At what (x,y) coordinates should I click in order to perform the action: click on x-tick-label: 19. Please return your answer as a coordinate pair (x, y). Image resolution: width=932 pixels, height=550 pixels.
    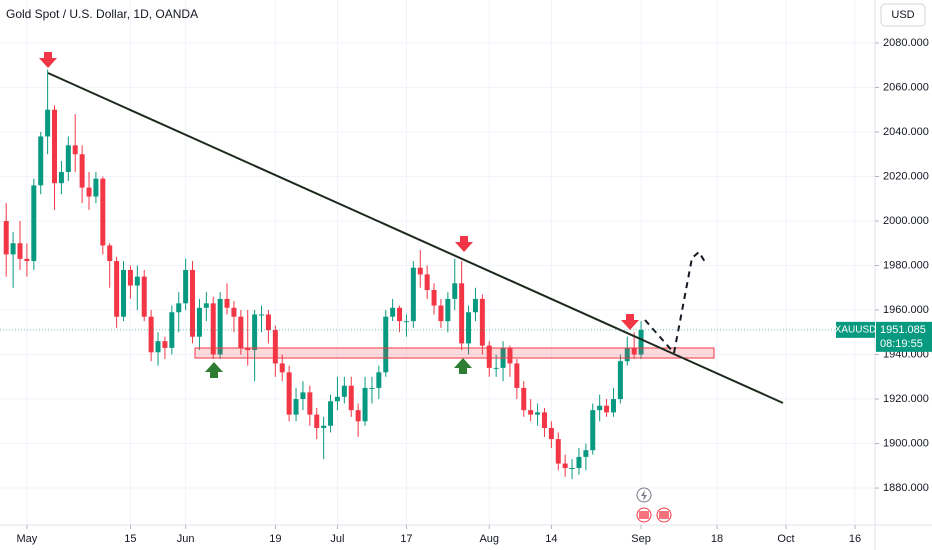
    Looking at the image, I should click on (275, 539).